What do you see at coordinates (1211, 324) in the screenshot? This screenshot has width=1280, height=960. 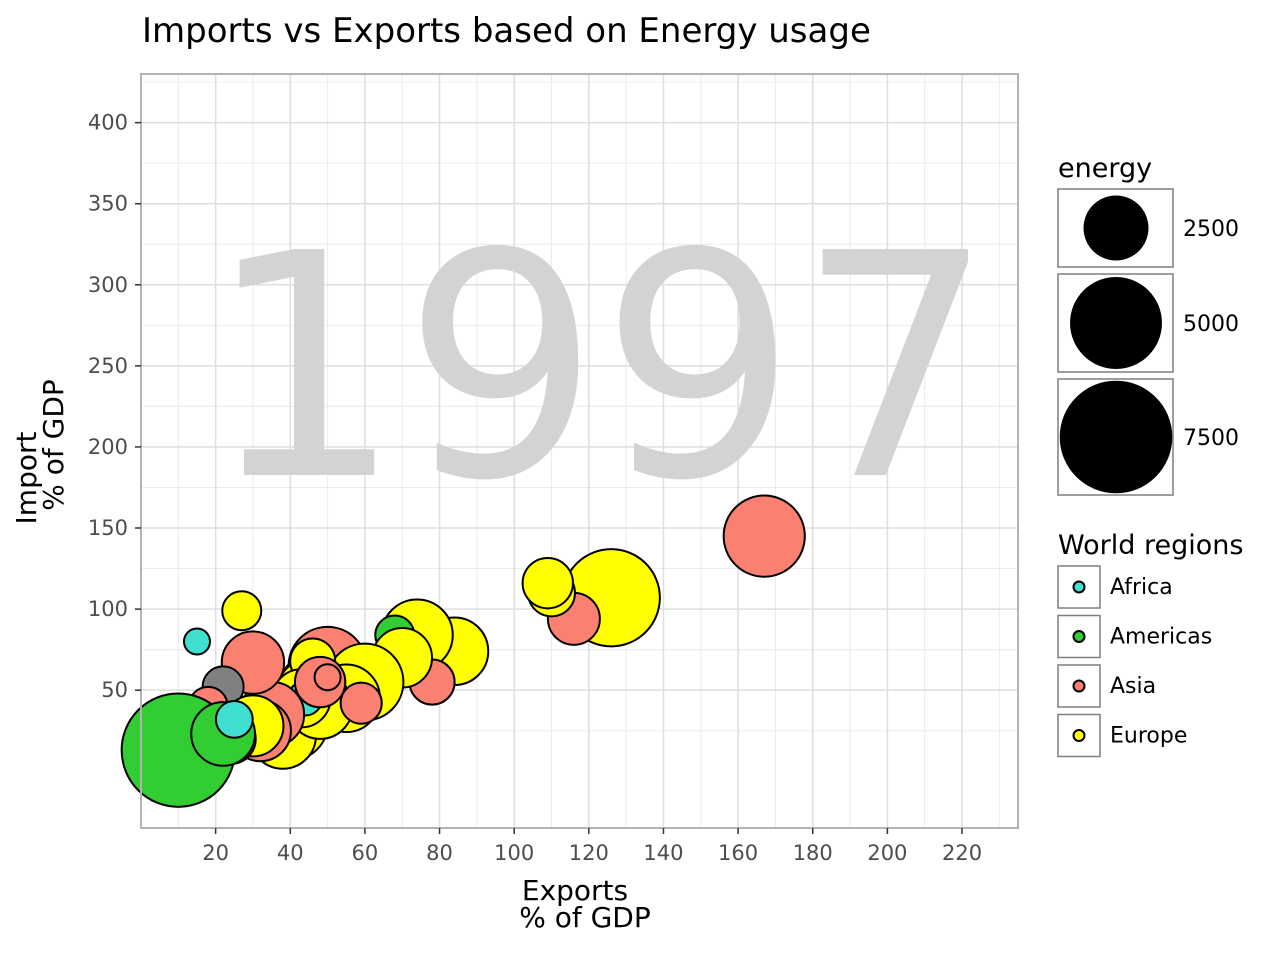 I see `size-legend-label: 5000` at bounding box center [1211, 324].